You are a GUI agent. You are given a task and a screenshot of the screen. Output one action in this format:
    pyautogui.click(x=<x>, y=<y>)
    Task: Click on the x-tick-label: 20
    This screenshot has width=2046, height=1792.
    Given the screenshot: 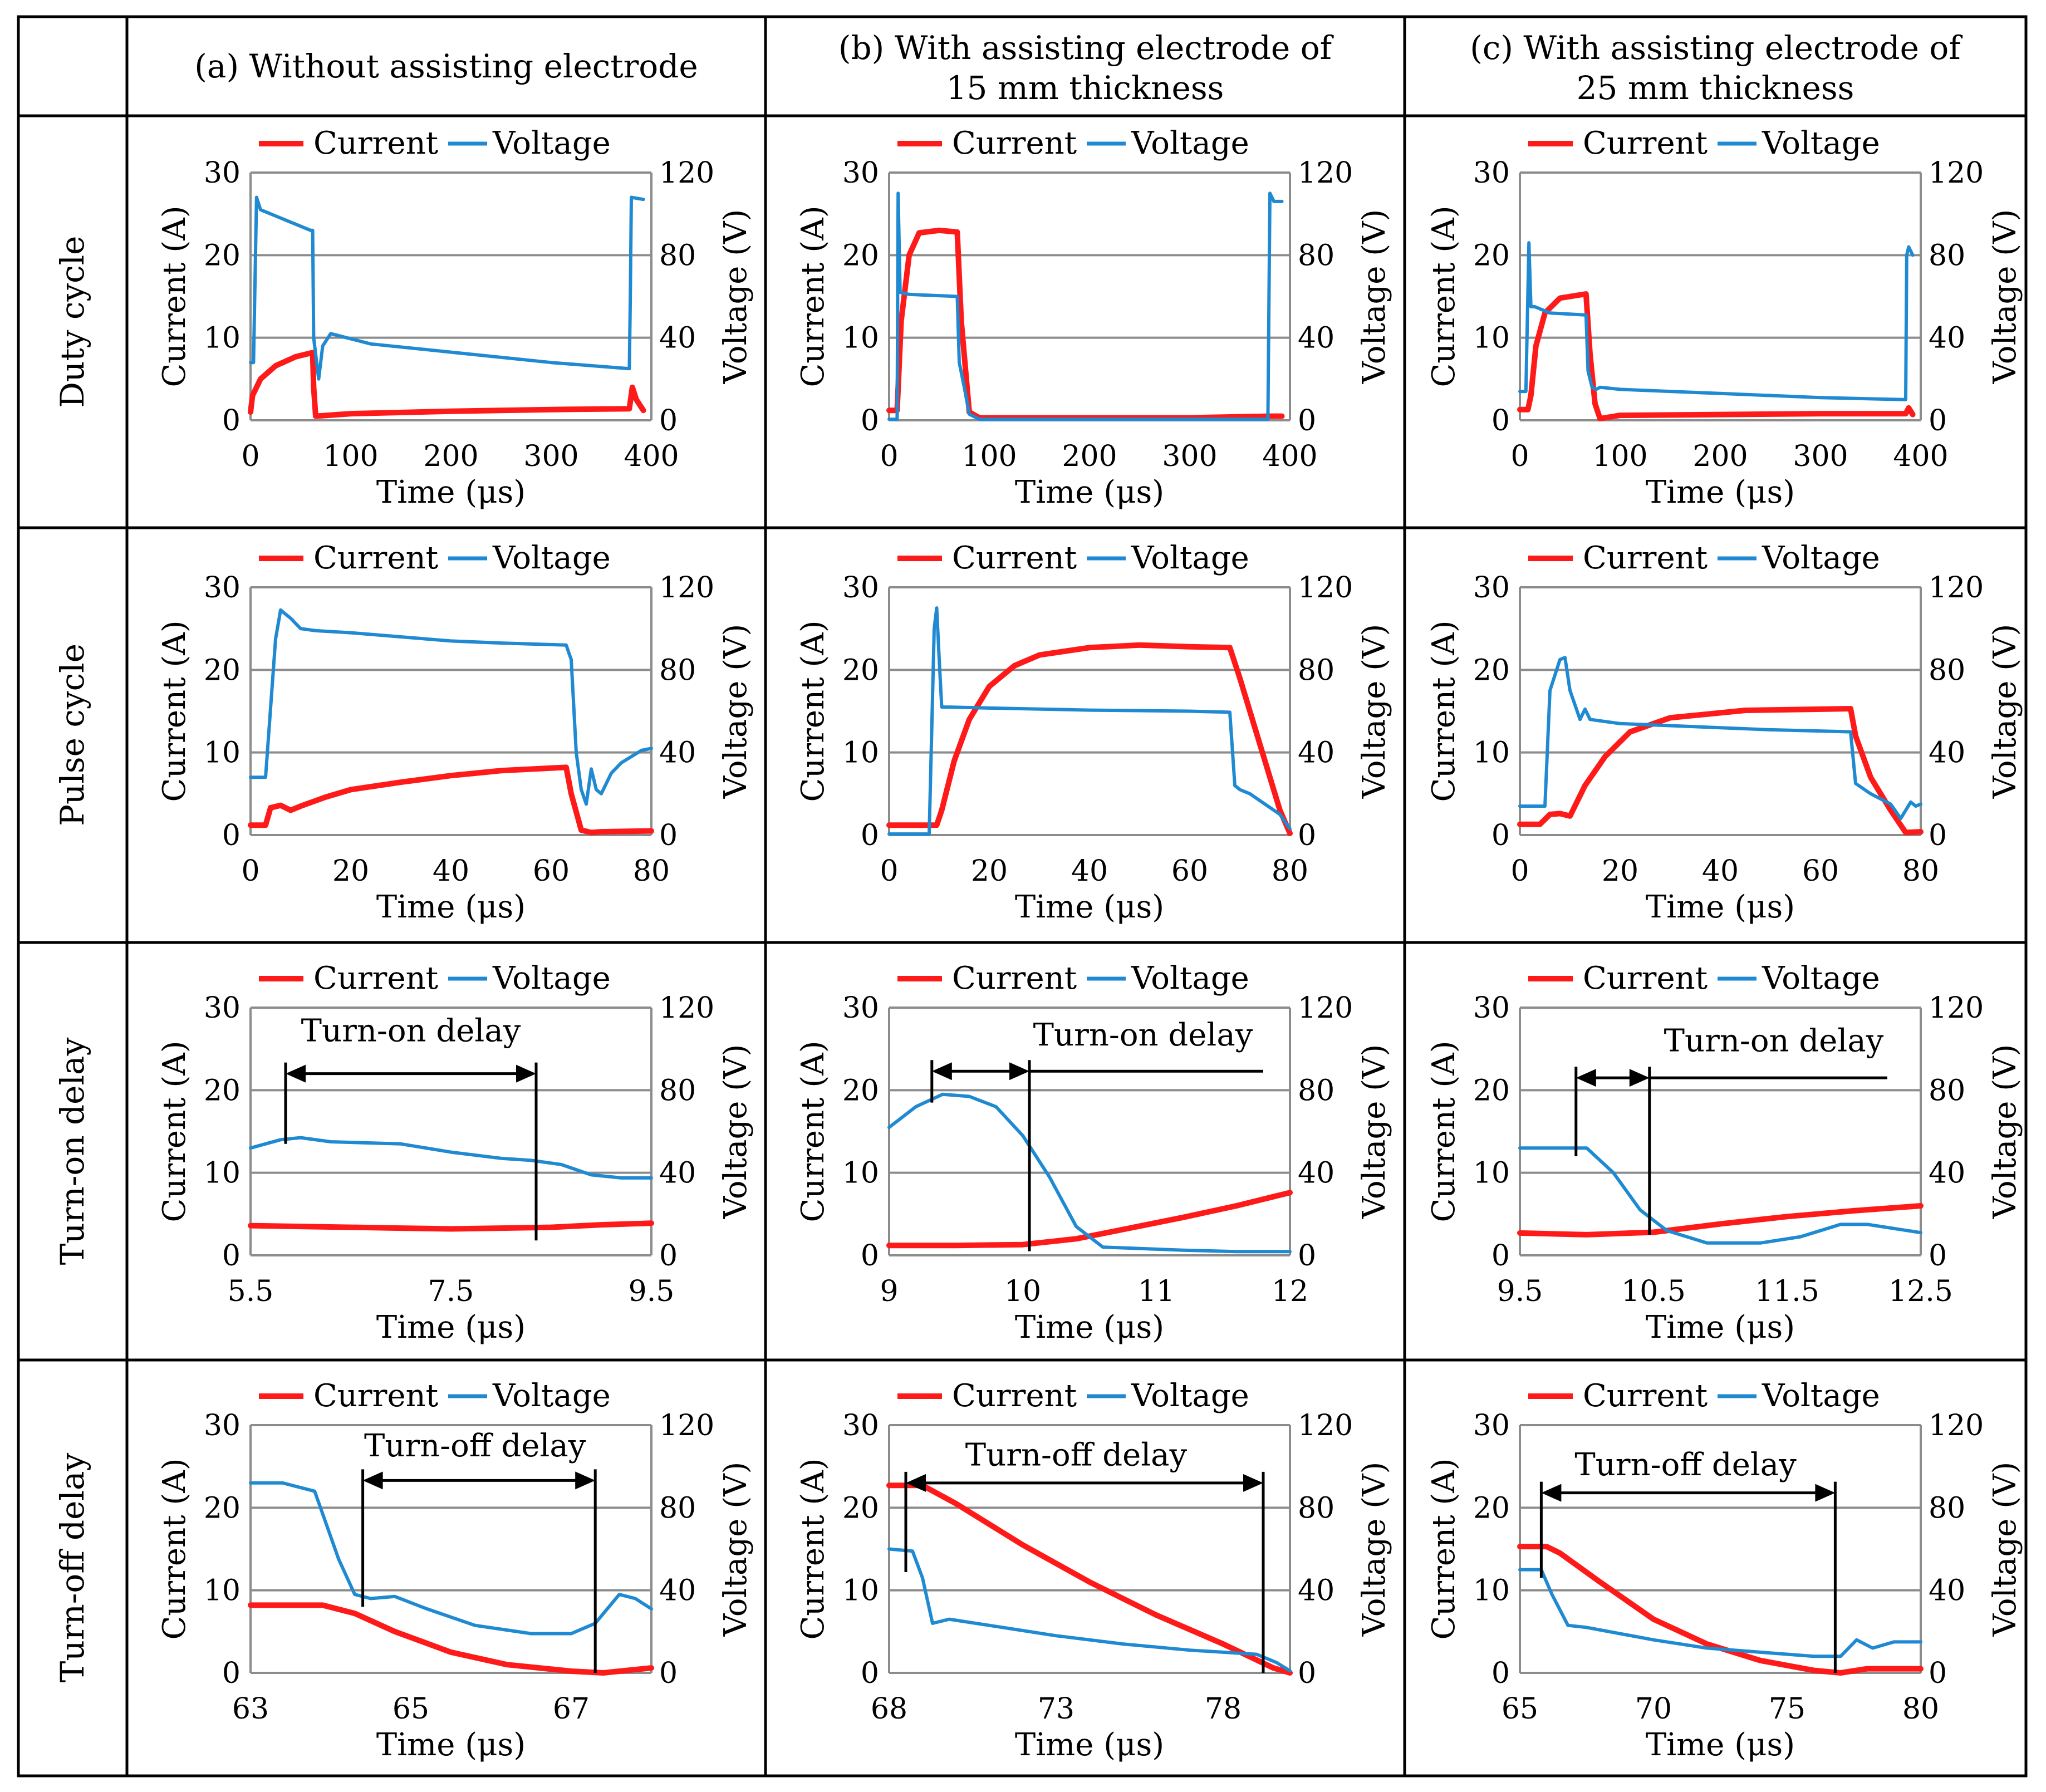 What is the action you would take?
    pyautogui.click(x=989, y=872)
    